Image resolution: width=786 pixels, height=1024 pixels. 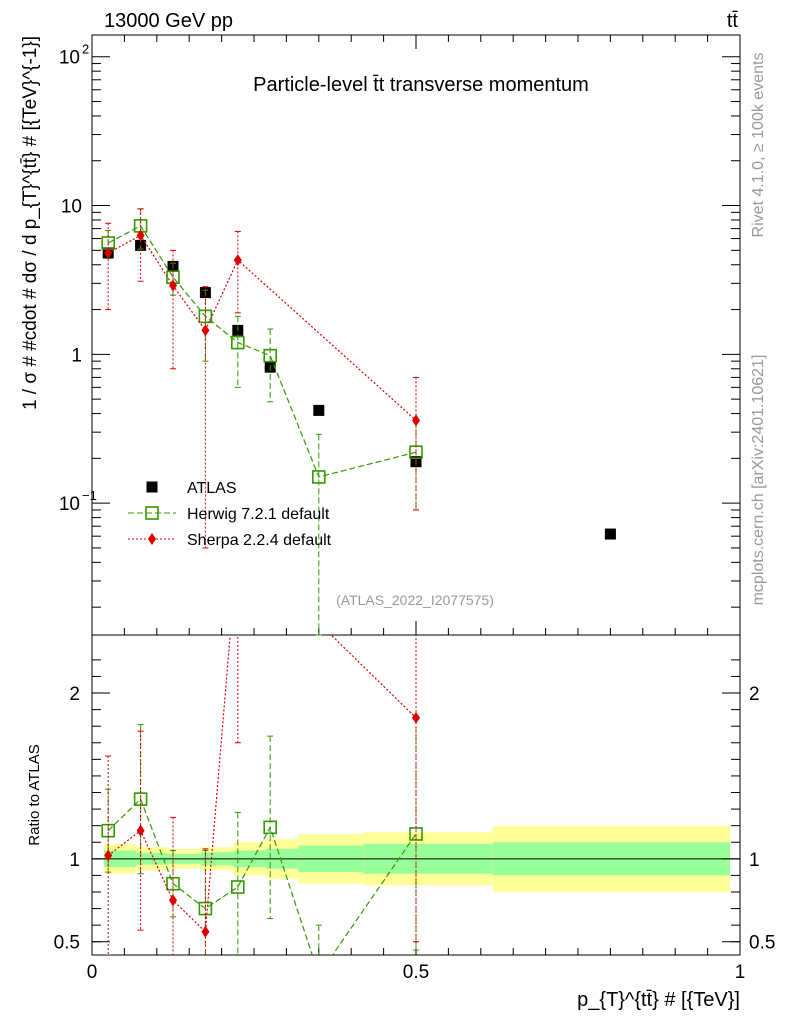 I want to click on sherpa-ratio-line, so click(x=262, y=784).